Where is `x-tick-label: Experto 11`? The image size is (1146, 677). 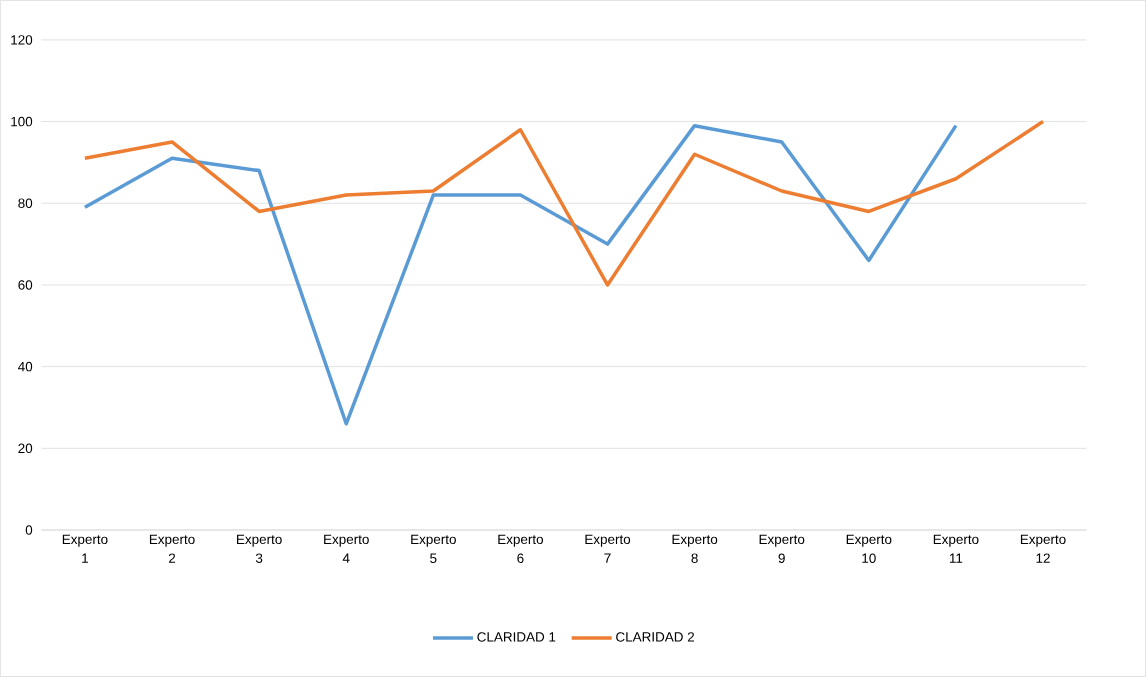
x-tick-label: Experto 11 is located at coordinates (956, 548).